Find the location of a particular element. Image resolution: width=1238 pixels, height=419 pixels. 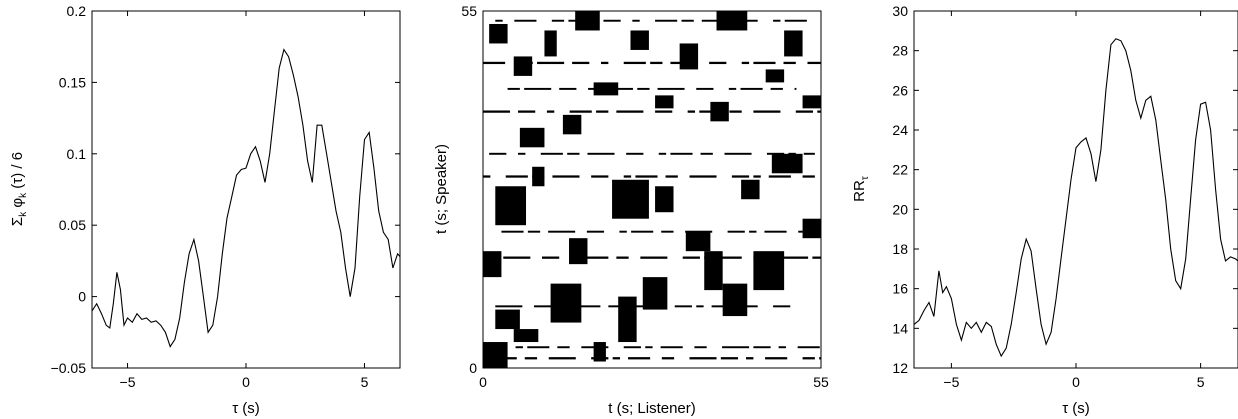

y-tick-label: 26 is located at coordinates (900, 90).